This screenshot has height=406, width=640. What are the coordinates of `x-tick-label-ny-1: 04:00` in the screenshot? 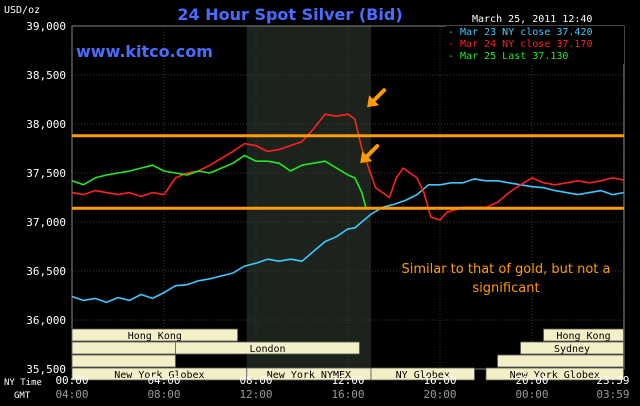 It's located at (163, 380).